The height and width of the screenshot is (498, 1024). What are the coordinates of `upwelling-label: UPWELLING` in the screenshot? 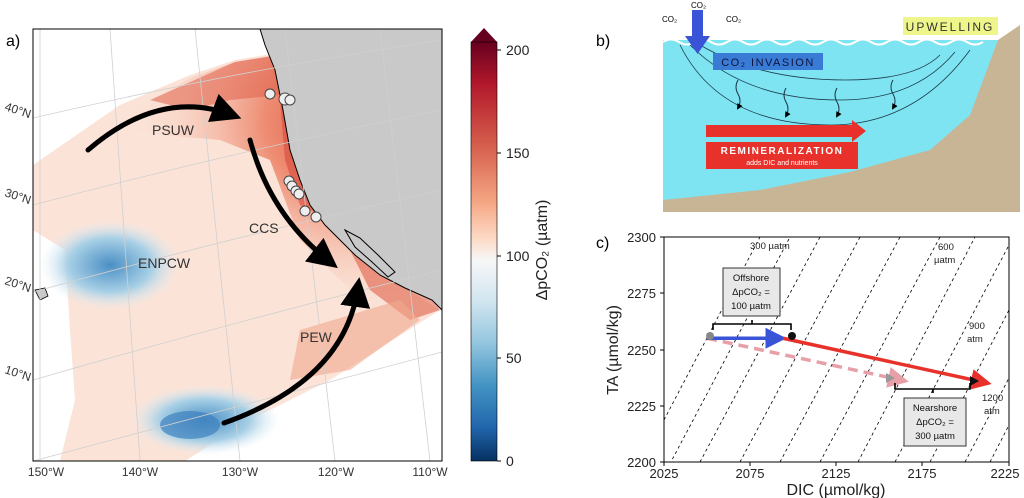 It's located at (950, 27).